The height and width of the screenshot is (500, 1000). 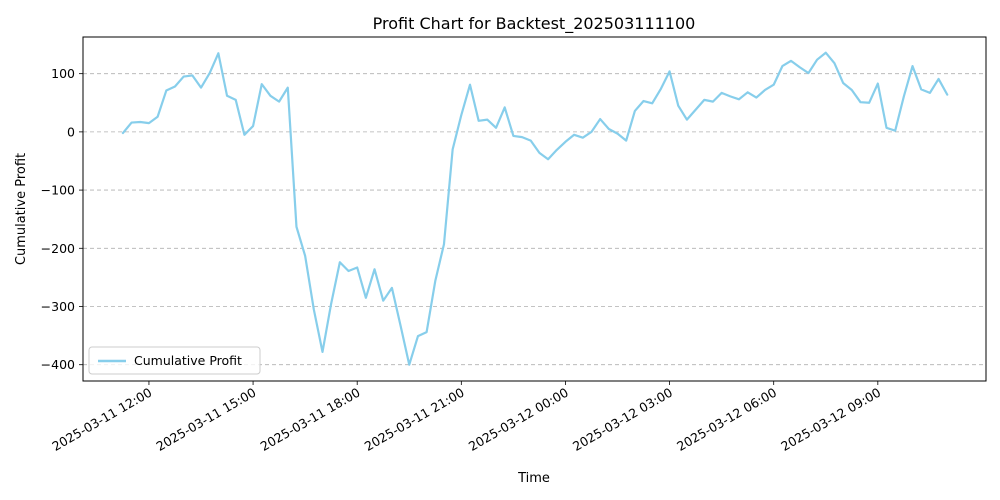 What do you see at coordinates (188, 360) in the screenshot?
I see `legend-label: Cumulative Profit` at bounding box center [188, 360].